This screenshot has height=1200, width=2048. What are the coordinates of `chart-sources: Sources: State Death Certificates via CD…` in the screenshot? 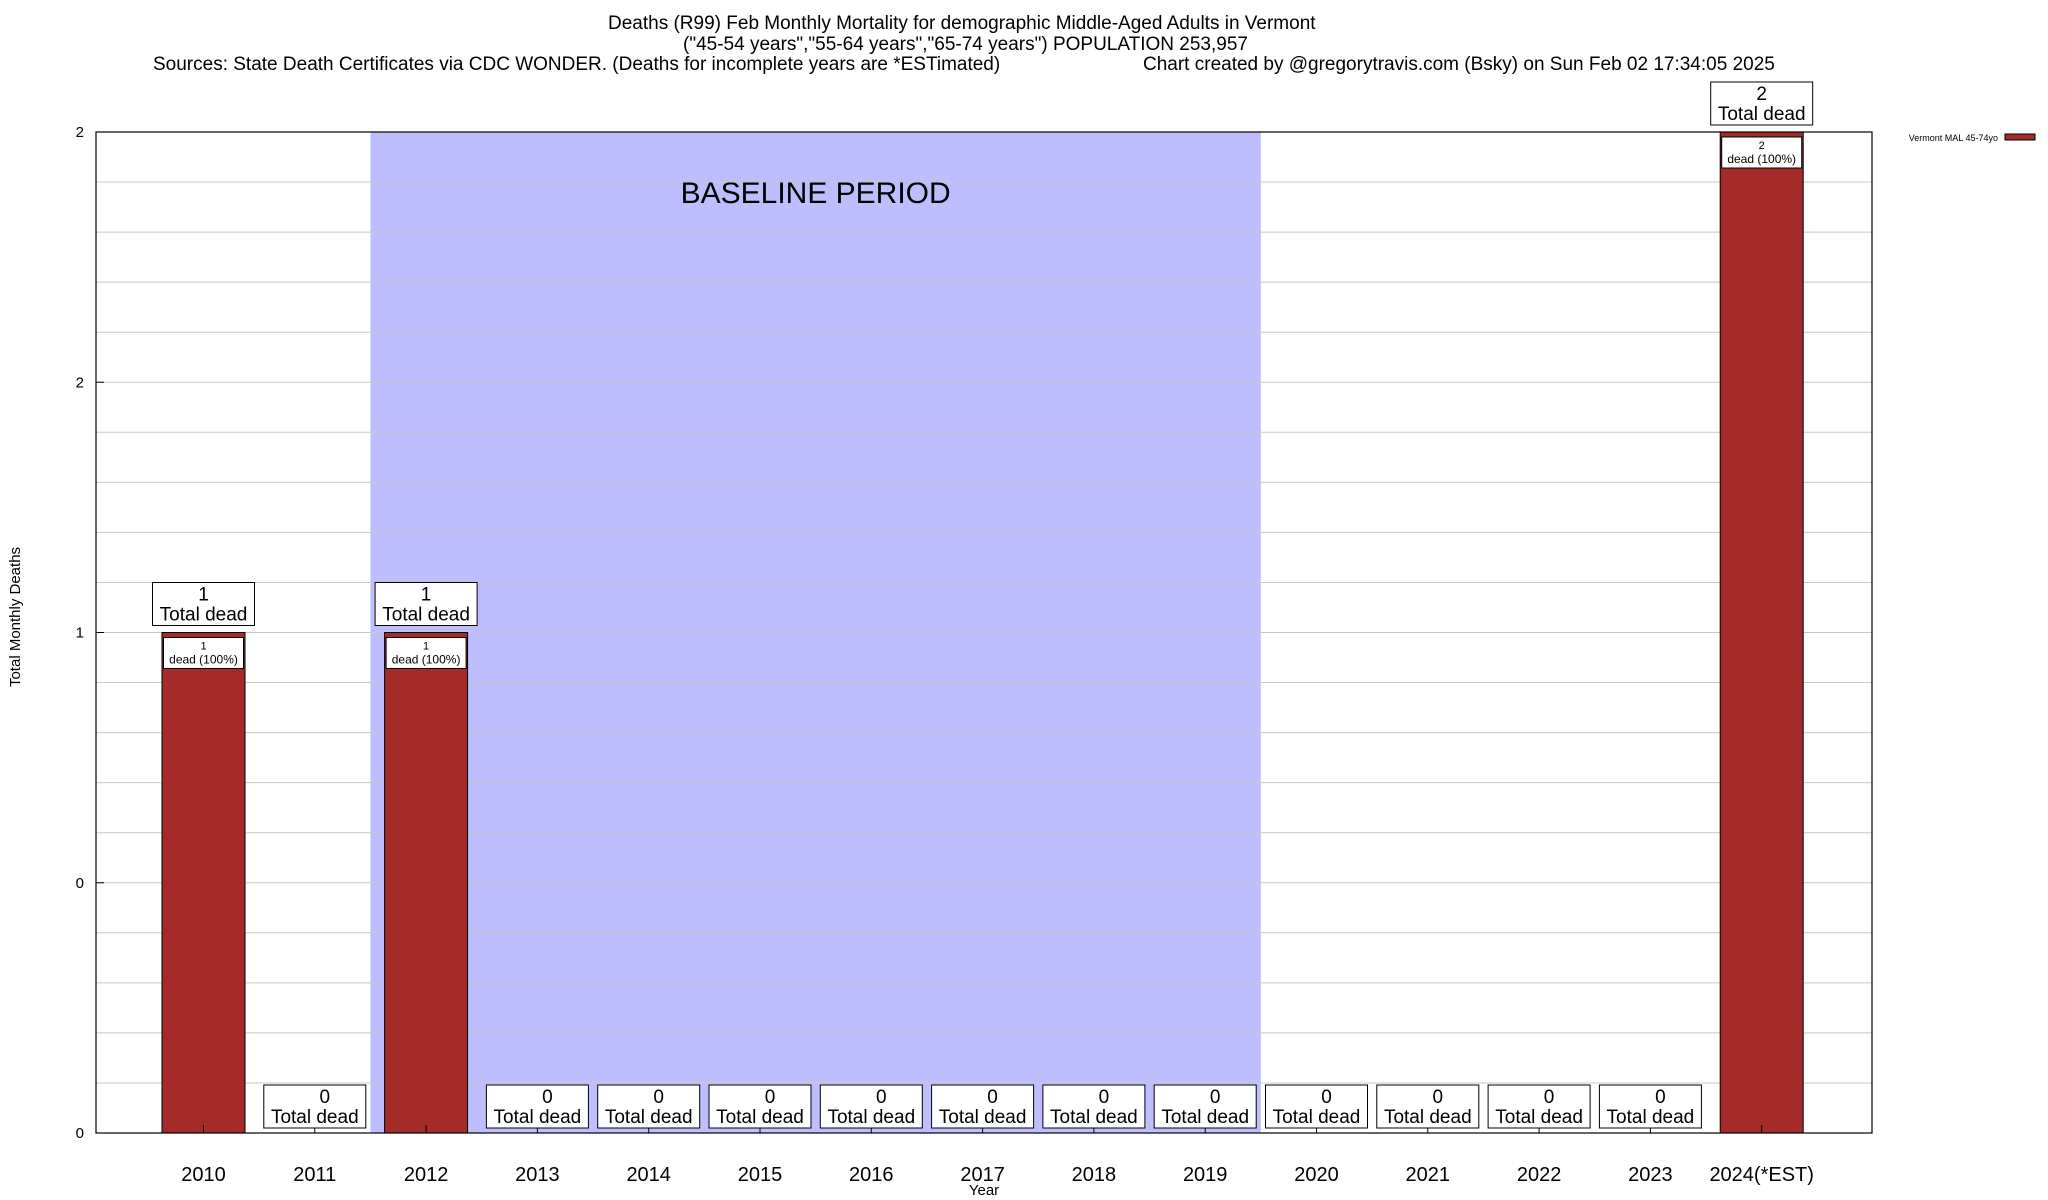 It's located at (577, 64).